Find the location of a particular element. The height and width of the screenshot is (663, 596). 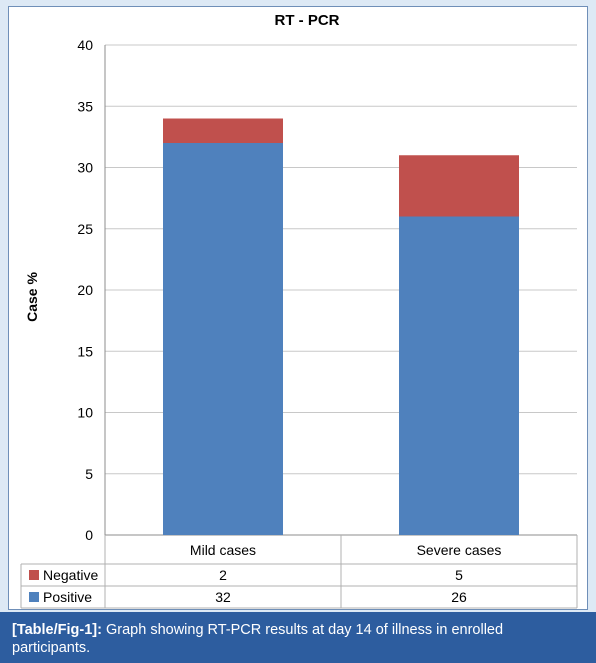

legend-label-positive: Positive is located at coordinates (67, 597).